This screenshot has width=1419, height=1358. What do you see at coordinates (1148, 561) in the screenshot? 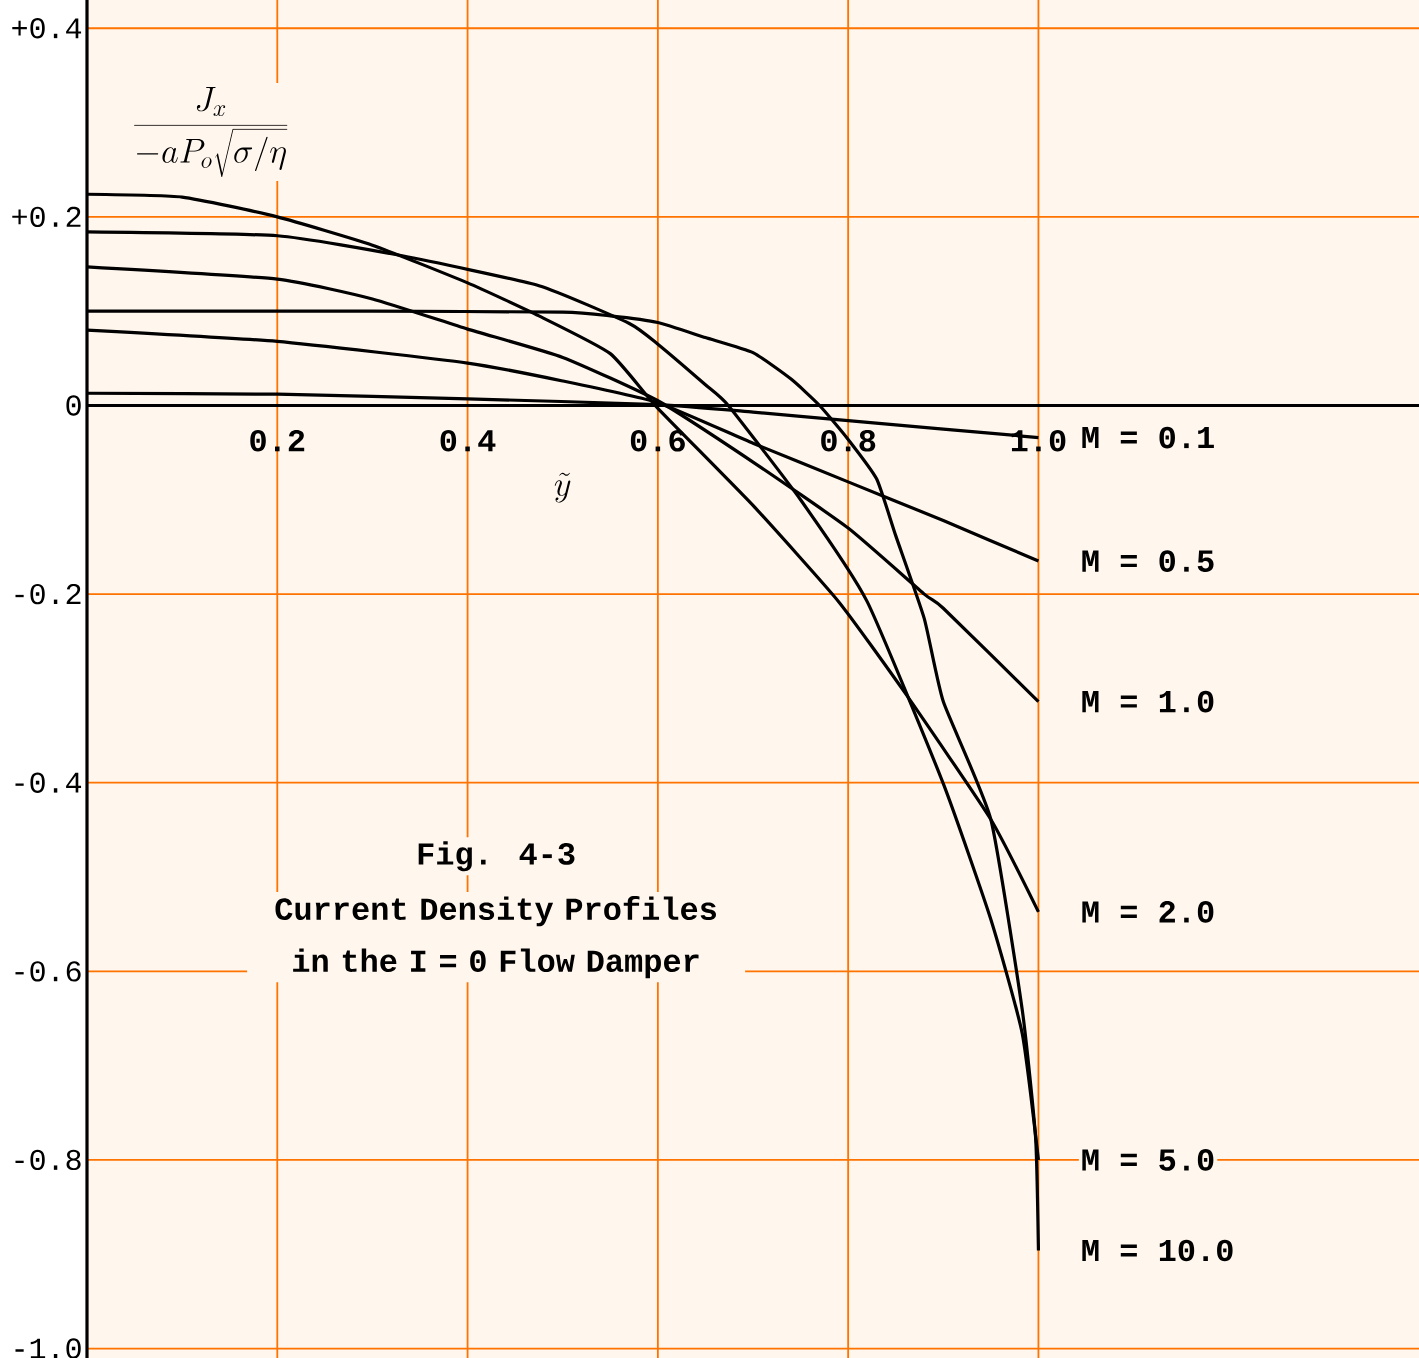
I see `series-label: M = 0.5` at bounding box center [1148, 561].